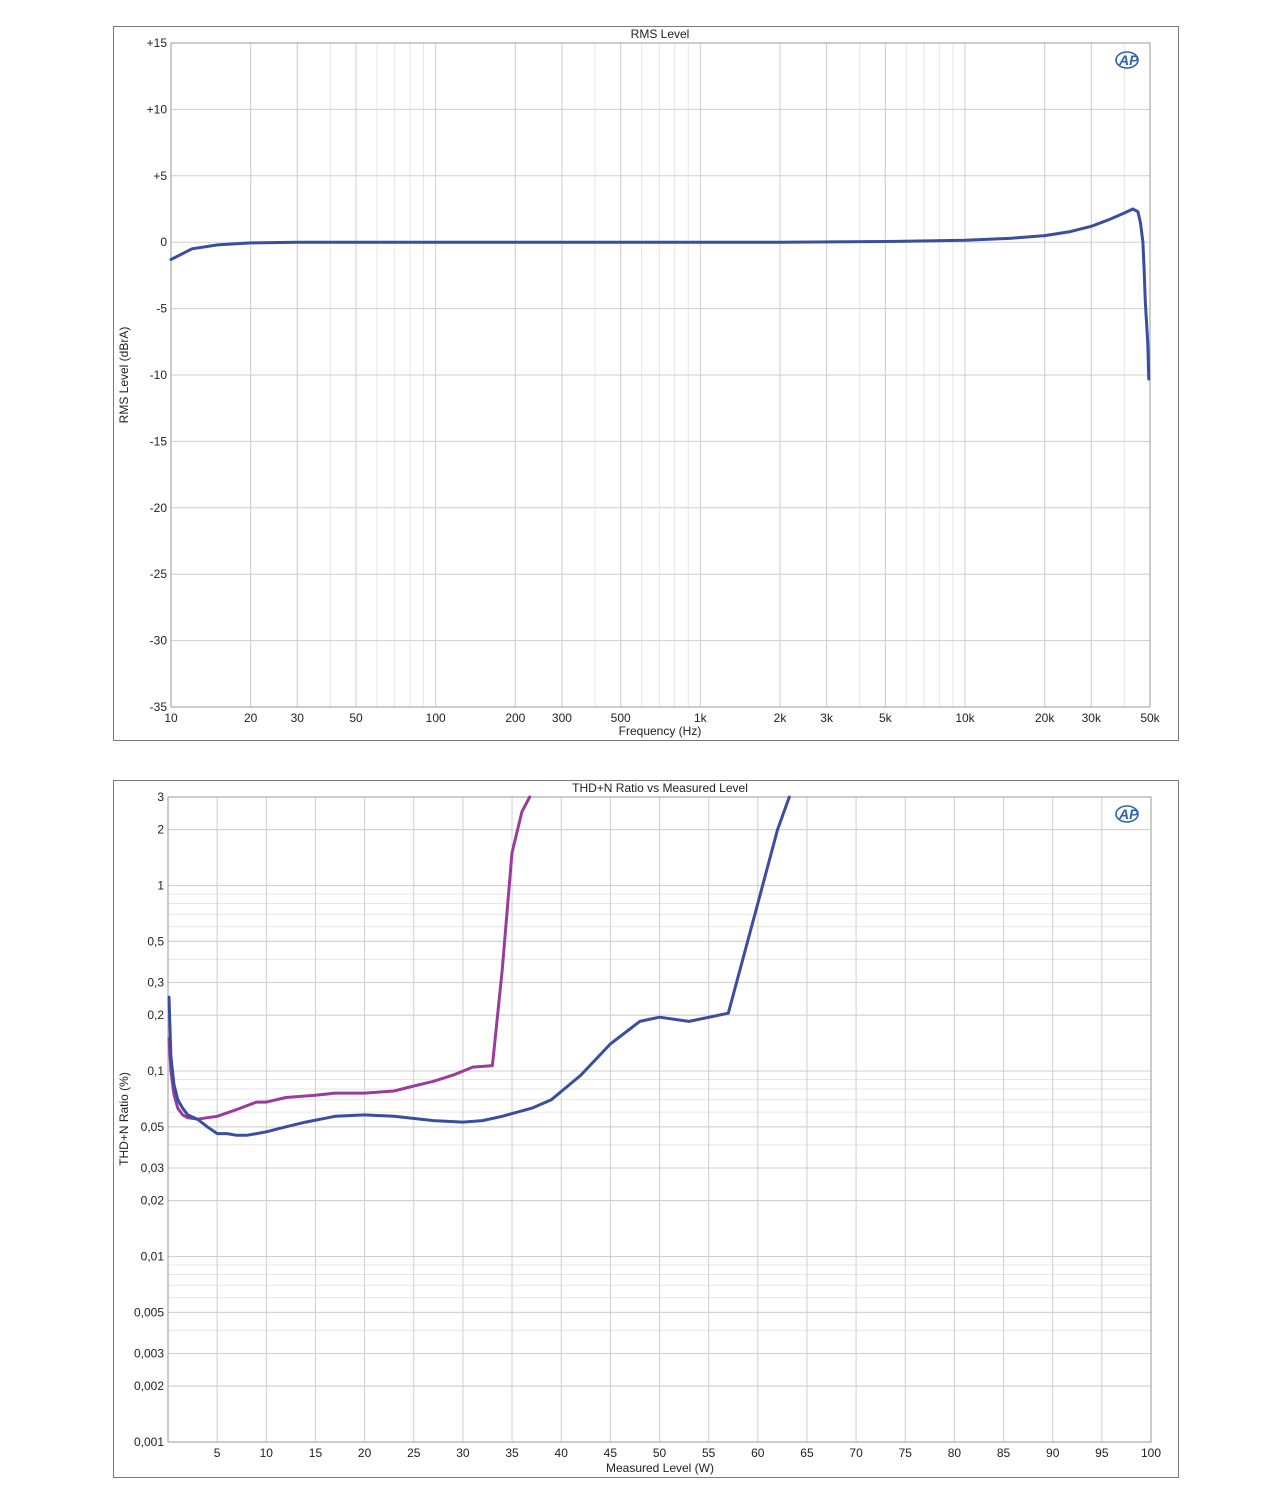 The width and height of the screenshot is (1279, 1500). Describe the element at coordinates (155, 941) in the screenshot. I see `y-tick-label: 0,5` at that location.